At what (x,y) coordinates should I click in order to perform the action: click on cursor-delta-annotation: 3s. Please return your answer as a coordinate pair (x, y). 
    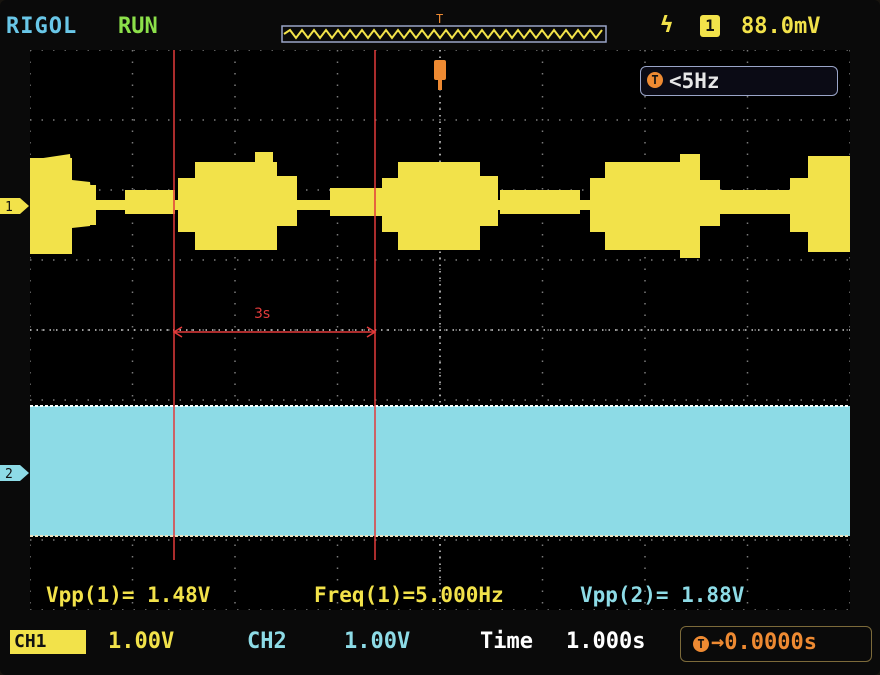
    Looking at the image, I should click on (262, 314).